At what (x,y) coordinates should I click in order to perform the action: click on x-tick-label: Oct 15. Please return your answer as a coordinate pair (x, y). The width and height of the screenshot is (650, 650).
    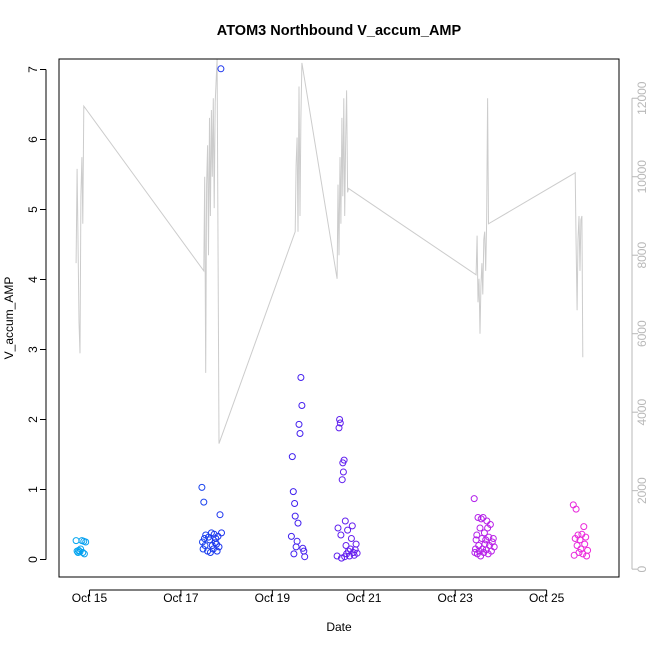
    Looking at the image, I should click on (90, 598).